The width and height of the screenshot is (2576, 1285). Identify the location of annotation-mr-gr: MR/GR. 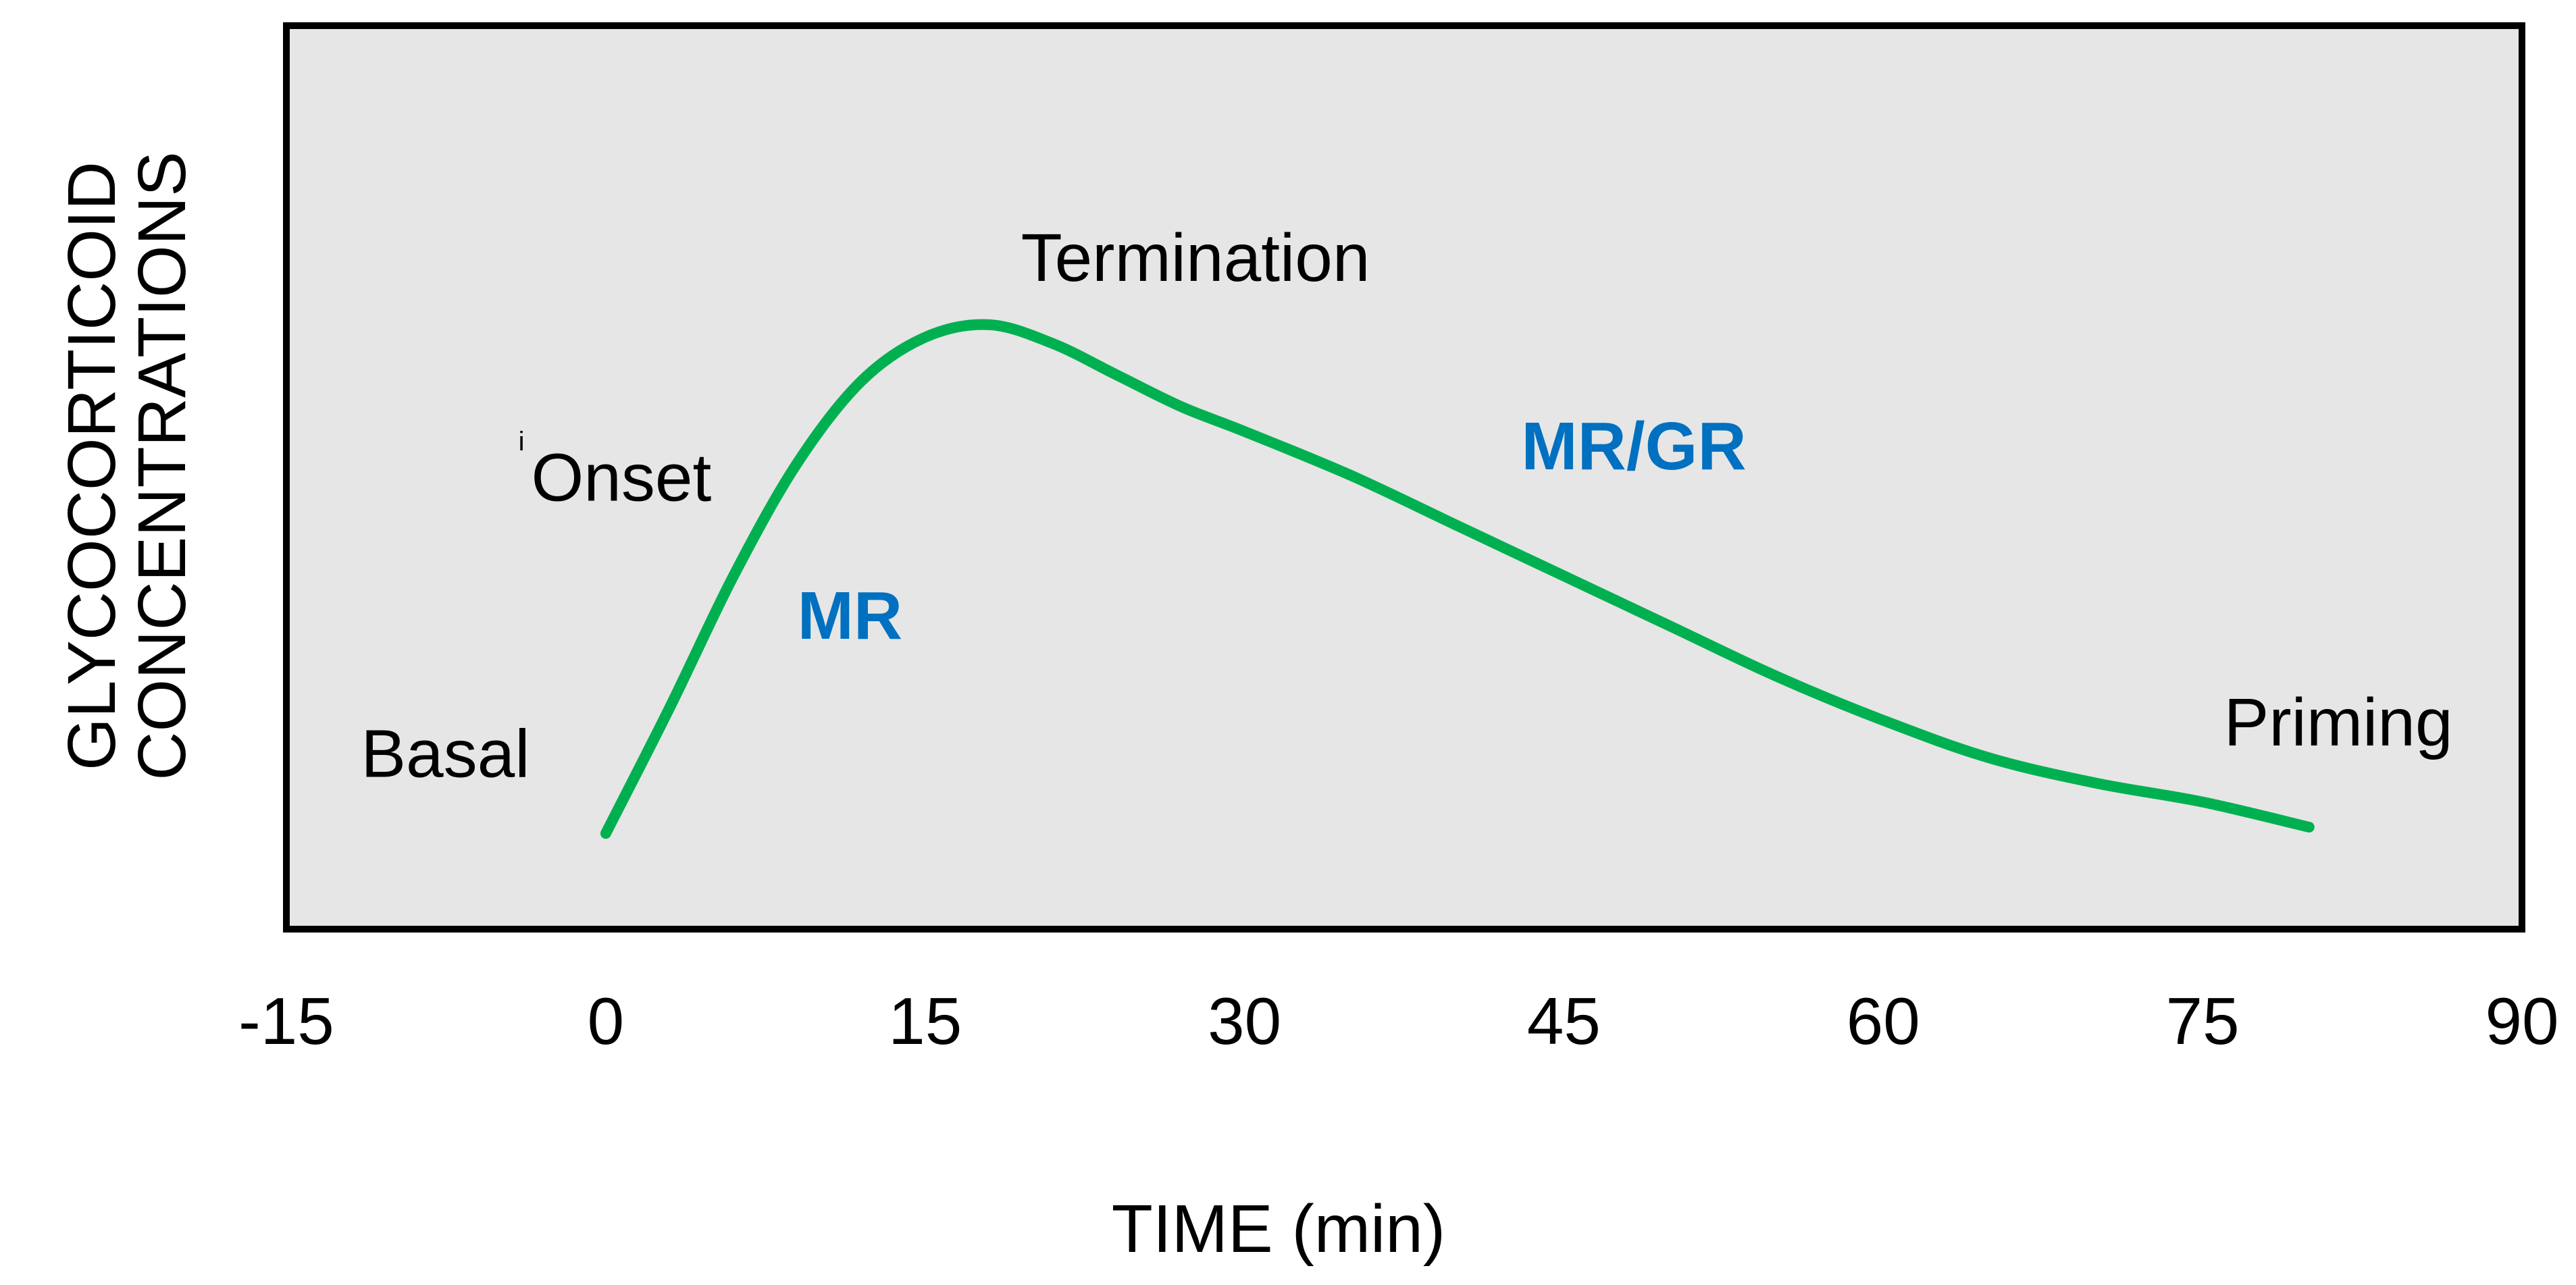
(1634, 447).